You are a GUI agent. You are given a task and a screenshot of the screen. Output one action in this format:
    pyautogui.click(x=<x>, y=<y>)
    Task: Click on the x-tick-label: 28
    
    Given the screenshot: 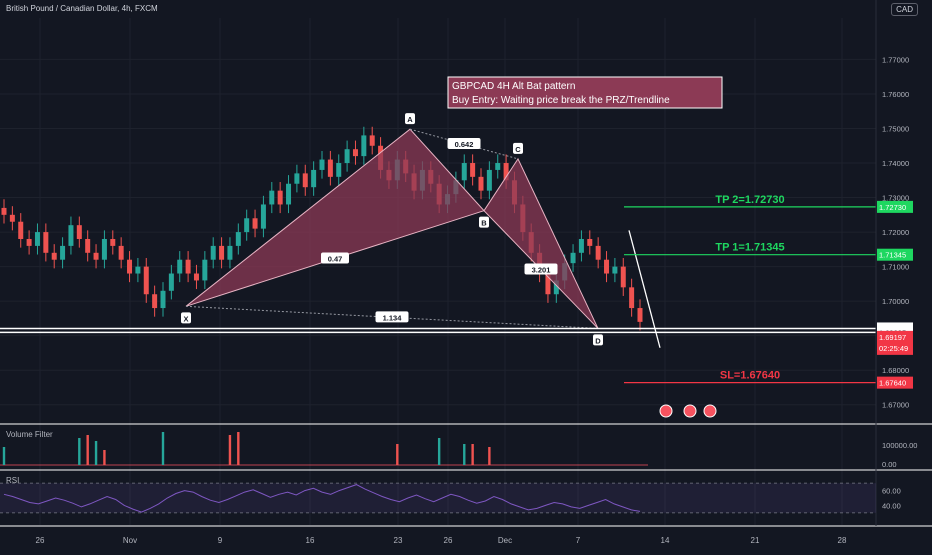 What is the action you would take?
    pyautogui.click(x=842, y=540)
    